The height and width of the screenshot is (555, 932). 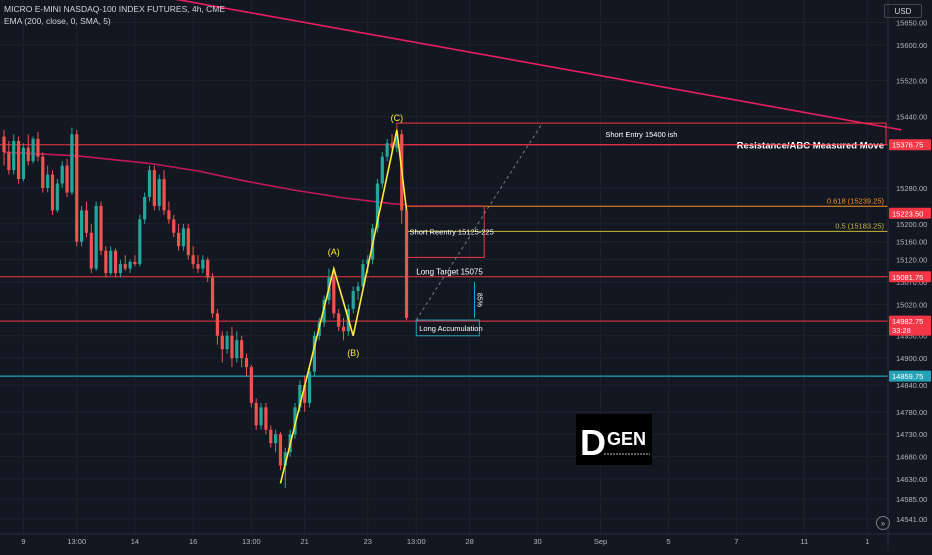 I want to click on level-label: 0.618 (15239.25), so click(x=856, y=200).